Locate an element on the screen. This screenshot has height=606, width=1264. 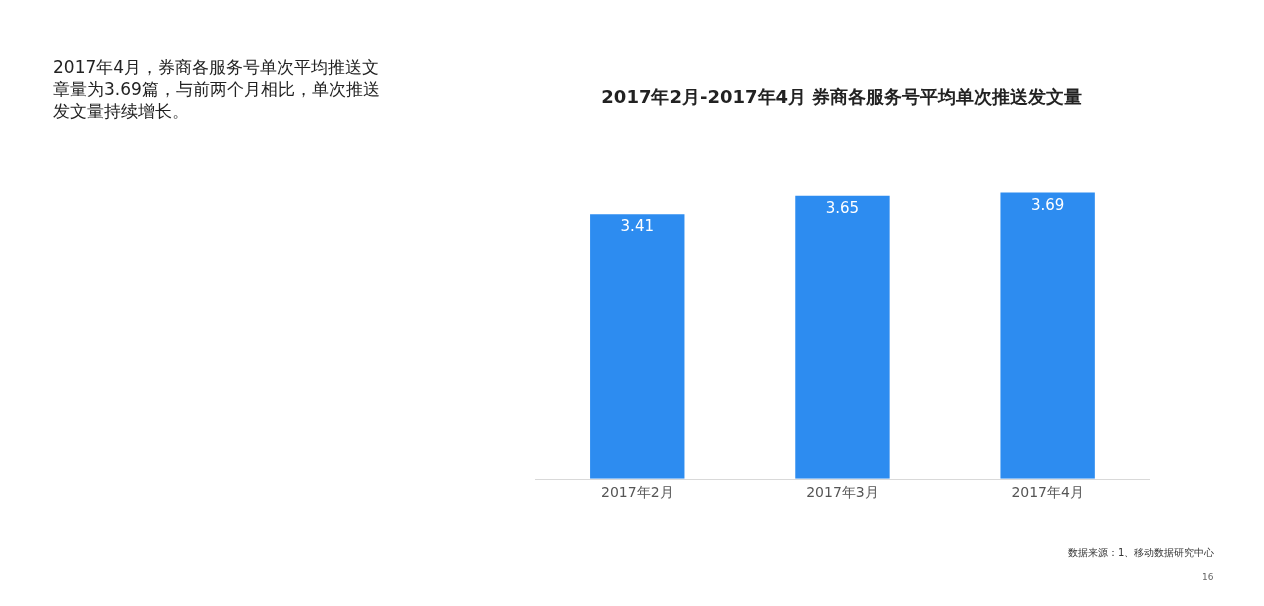
x-tick-label: 2017年4月 is located at coordinates (1047, 491).